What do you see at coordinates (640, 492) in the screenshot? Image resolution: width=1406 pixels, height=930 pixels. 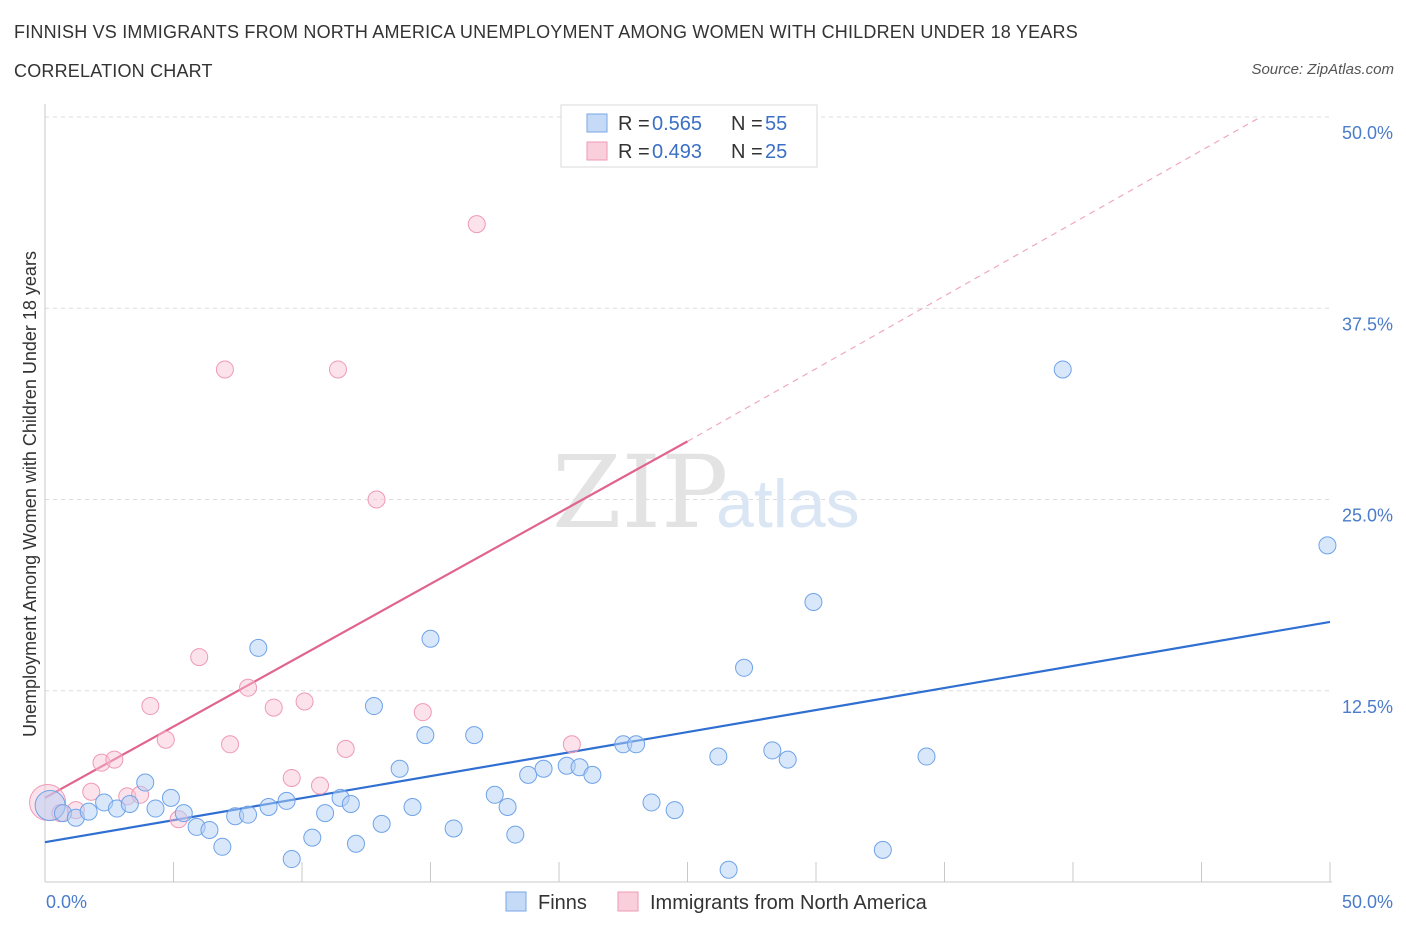 I see `watermark-zip: ZIP` at bounding box center [640, 492].